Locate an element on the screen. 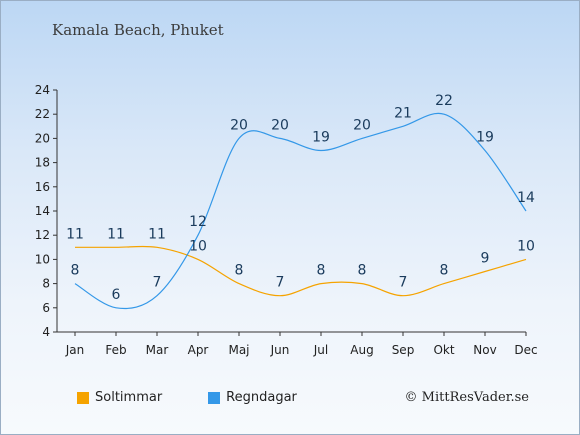 The width and height of the screenshot is (580, 435). y-tick-label: 14 is located at coordinates (42, 211).